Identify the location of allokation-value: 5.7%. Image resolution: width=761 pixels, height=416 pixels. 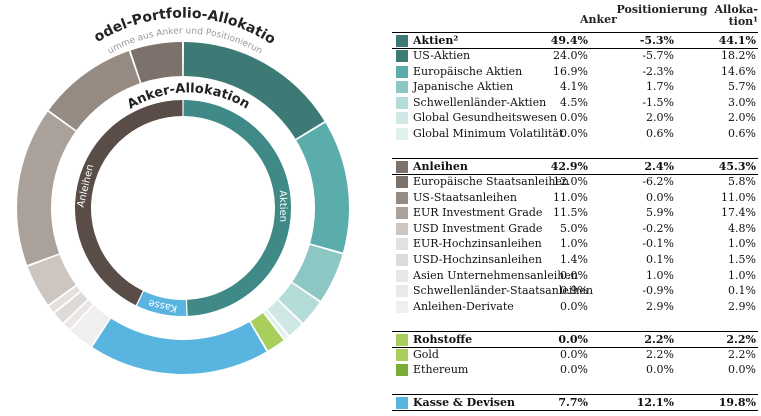
(742, 86).